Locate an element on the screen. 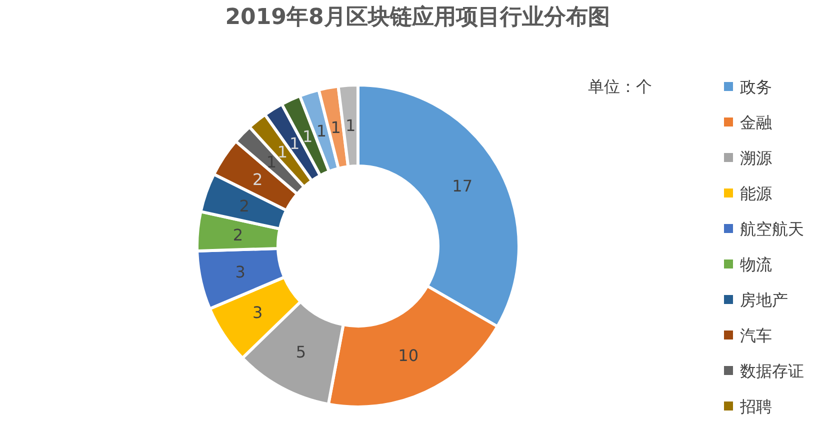 The height and width of the screenshot is (427, 835). legend-title: 单位：个 is located at coordinates (620, 86).